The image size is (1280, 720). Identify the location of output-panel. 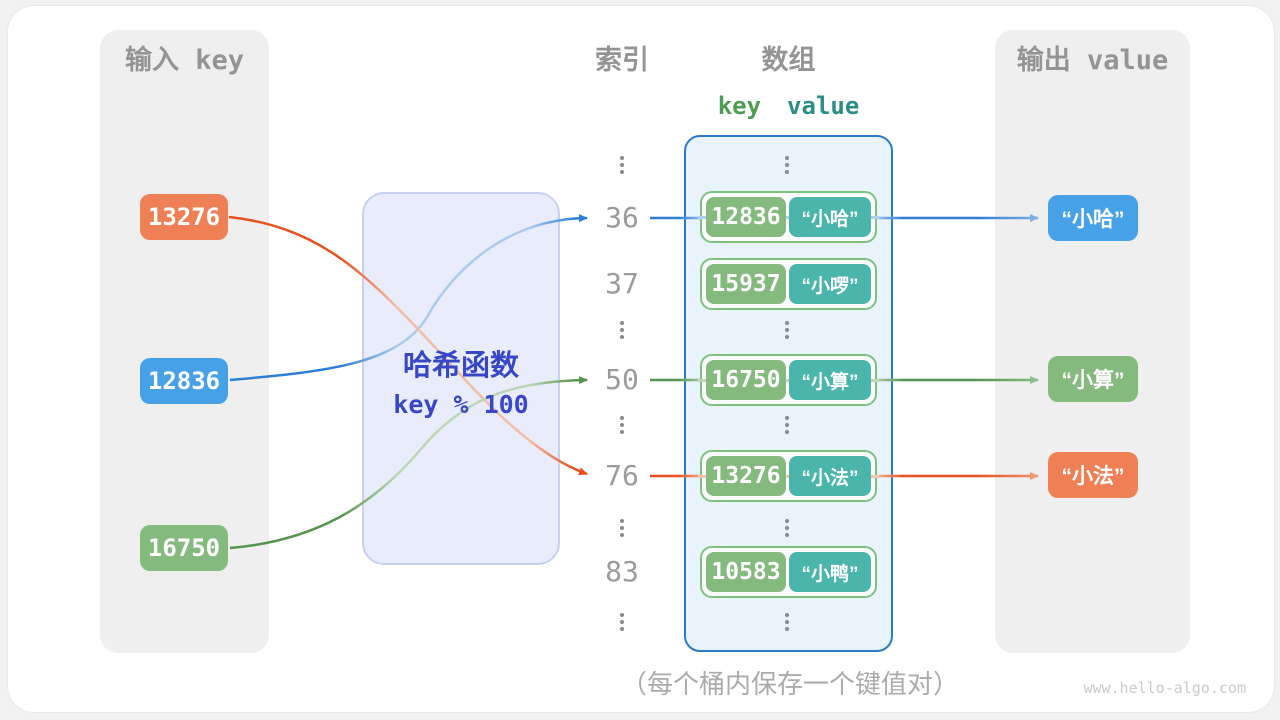
(1092, 341).